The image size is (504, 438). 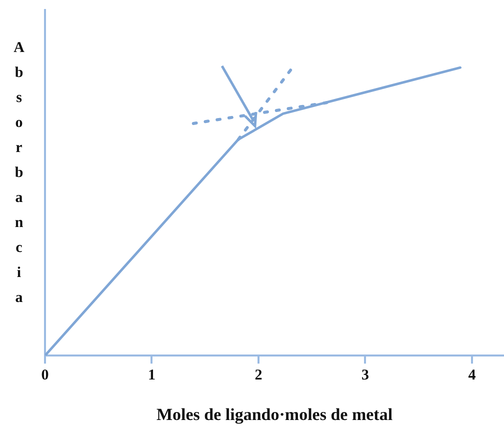 What do you see at coordinates (274, 414) in the screenshot?
I see `x-axis-title: Moles de ligando·moles de metal` at bounding box center [274, 414].